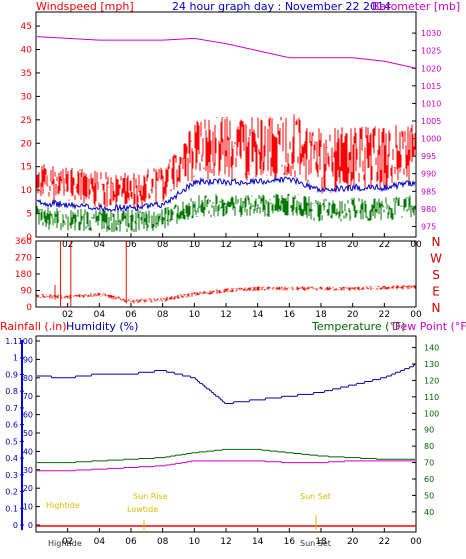  I want to click on x-tick-label: 14, so click(258, 245).